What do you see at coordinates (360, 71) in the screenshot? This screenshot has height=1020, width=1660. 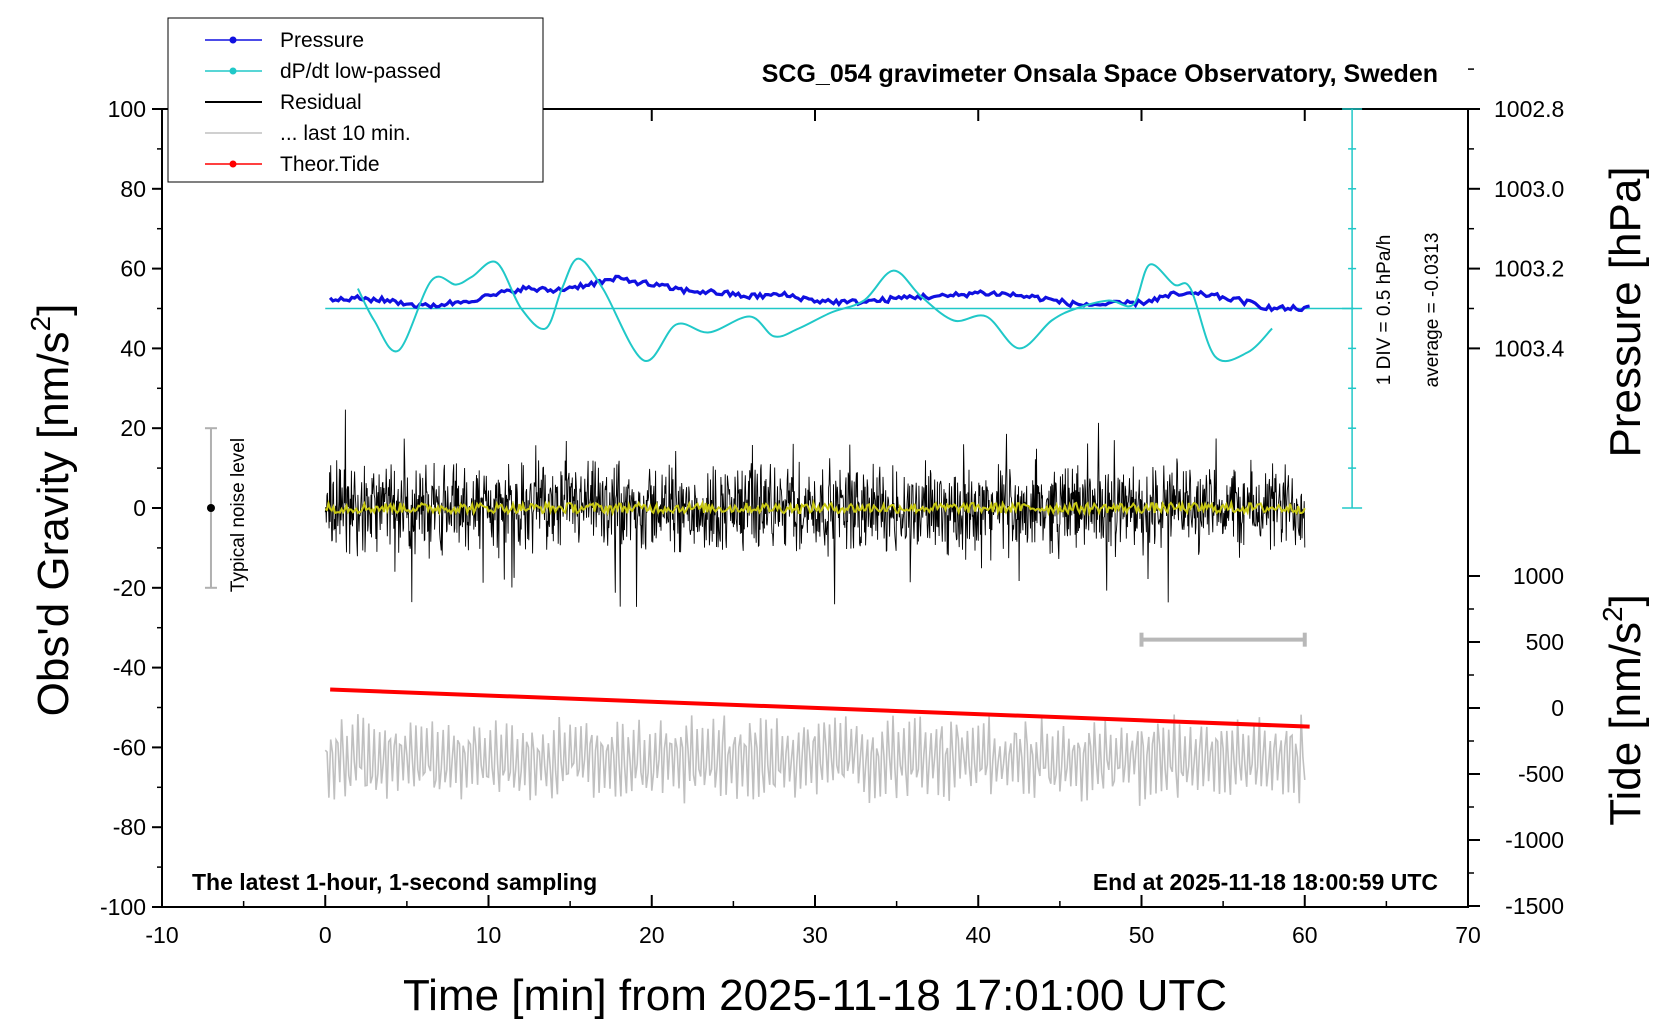 I see `legend-label: dP/dt low-passed` at bounding box center [360, 71].